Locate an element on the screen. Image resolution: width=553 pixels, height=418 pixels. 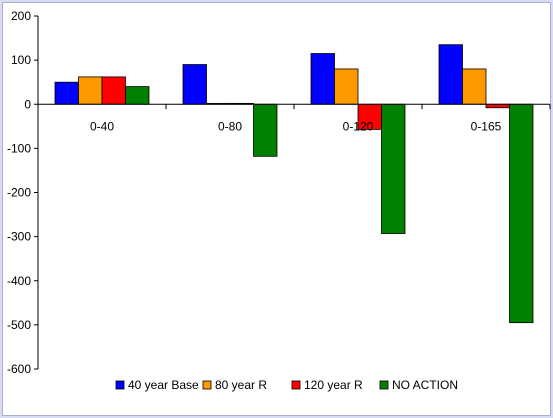
x-tick-label: 0-120 is located at coordinates (358, 126).